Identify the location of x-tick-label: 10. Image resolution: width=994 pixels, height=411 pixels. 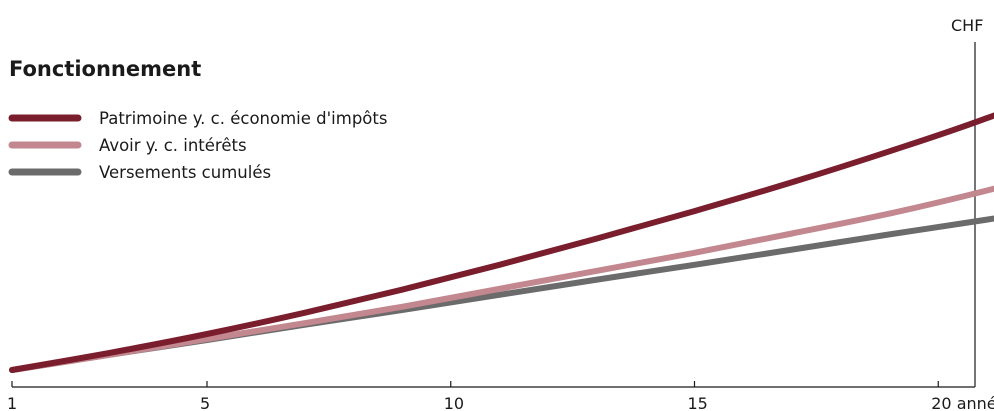
(454, 402).